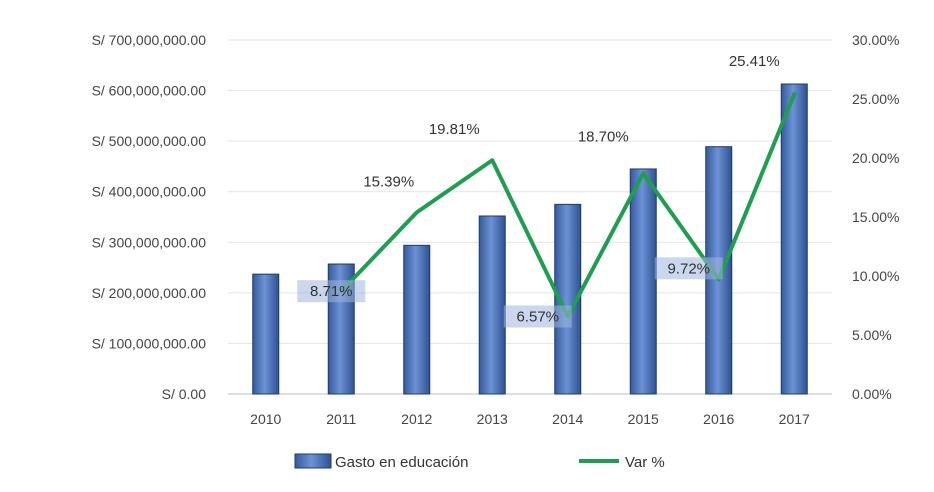  What do you see at coordinates (754, 61) in the screenshot?
I see `data-label: 25.41%` at bounding box center [754, 61].